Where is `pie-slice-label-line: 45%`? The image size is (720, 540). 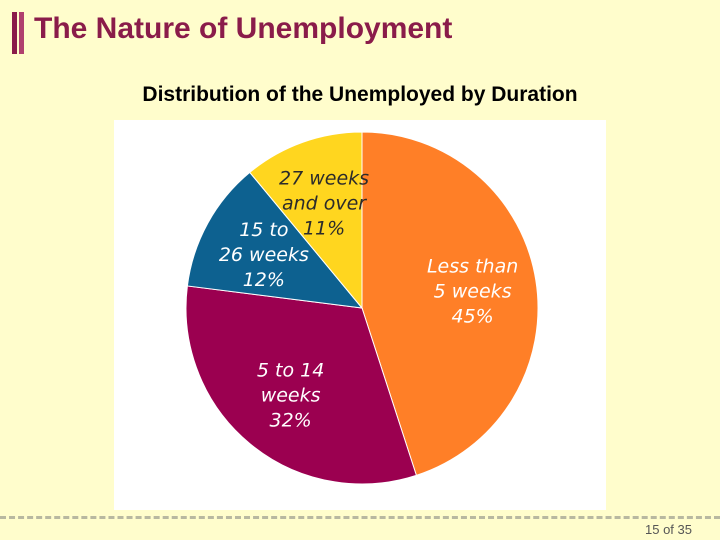
pie-slice-label-line: 45% is located at coordinates (473, 316).